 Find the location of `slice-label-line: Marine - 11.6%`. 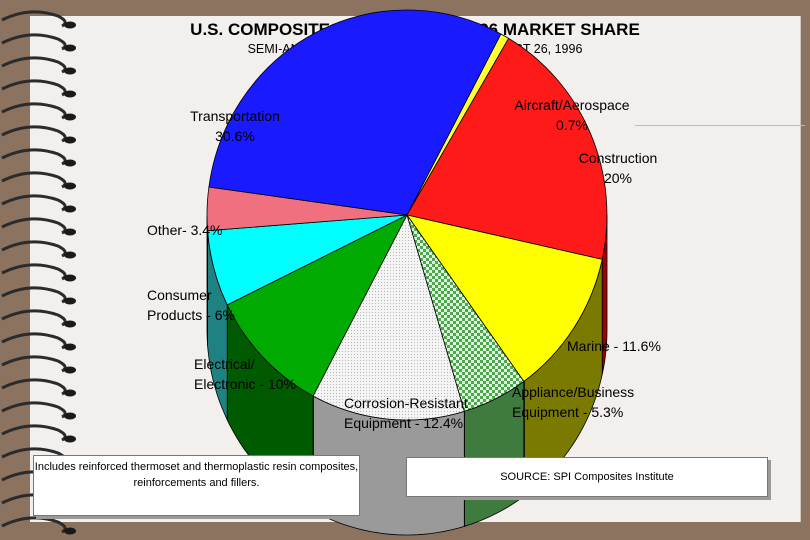

slice-label-line: Marine - 11.6% is located at coordinates (614, 346).